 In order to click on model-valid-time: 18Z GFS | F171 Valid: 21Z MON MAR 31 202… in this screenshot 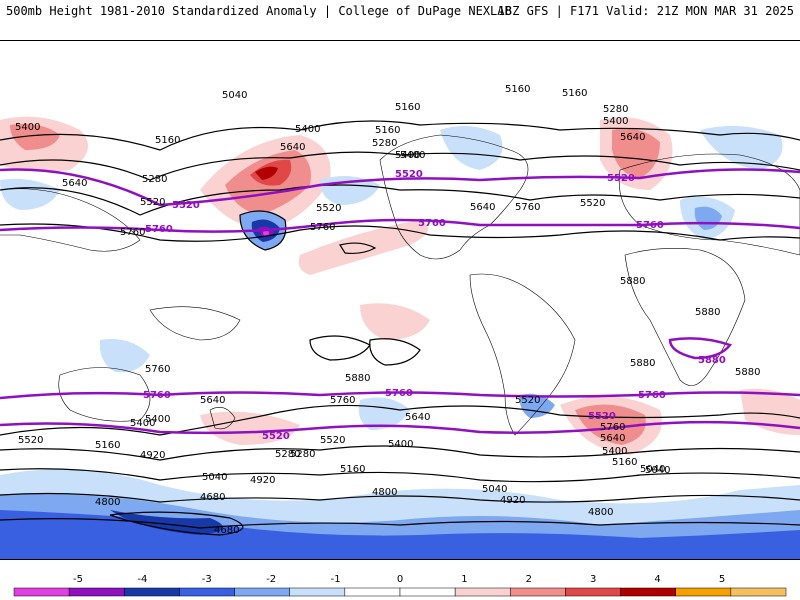, I will do `click(645, 11)`.